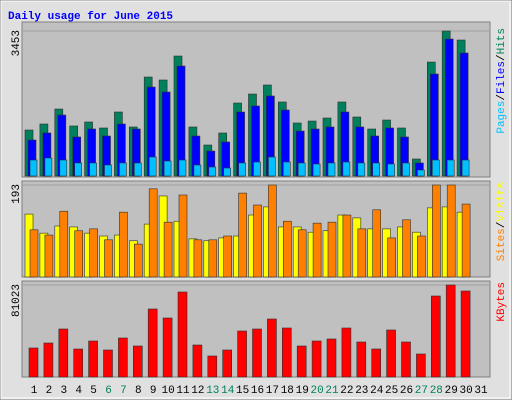  Describe the element at coordinates (17, 194) in the screenshot. I see `y-tick-label: 193` at that location.